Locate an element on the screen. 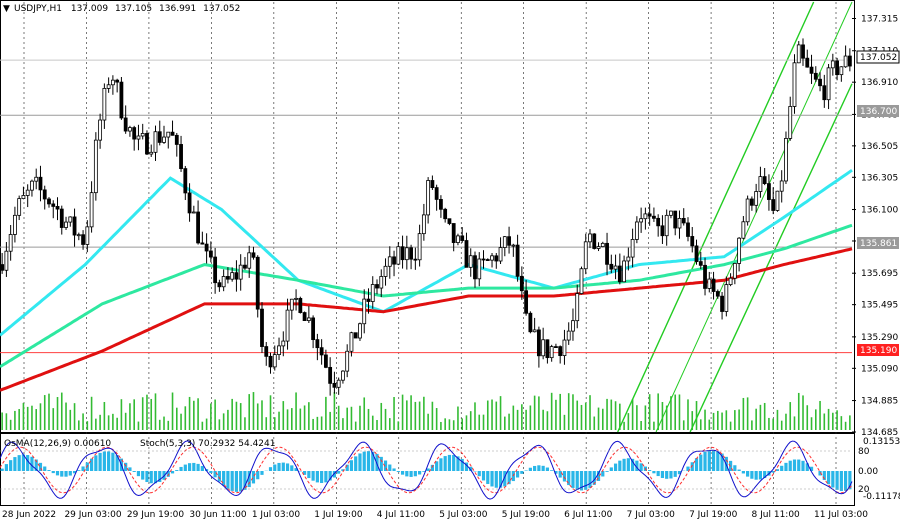 Image resolution: width=900 pixels, height=524 pixels. time-label: 6 Jul 11:00 is located at coordinates (588, 515).